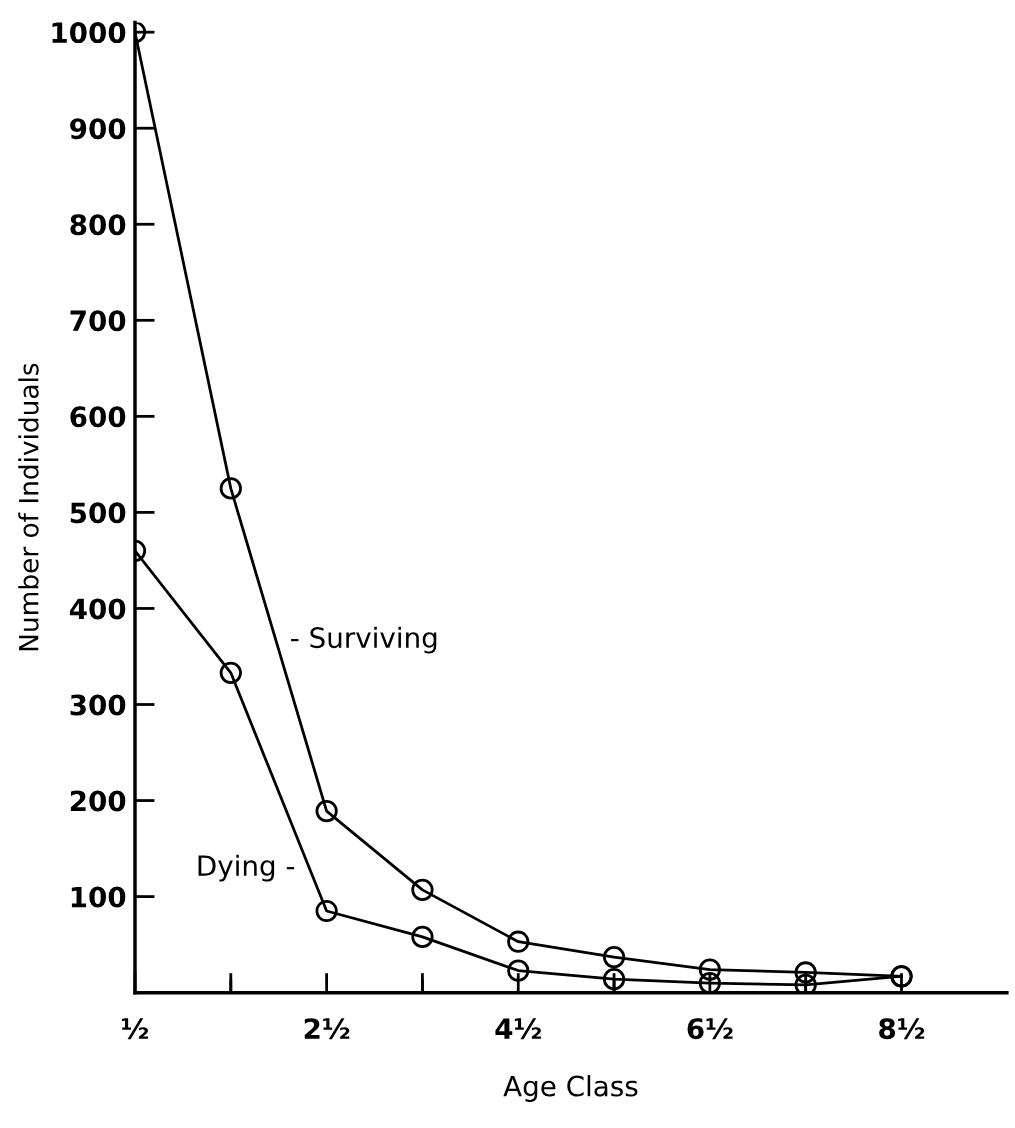  I want to click on y-tick-label: 100, so click(98, 897).